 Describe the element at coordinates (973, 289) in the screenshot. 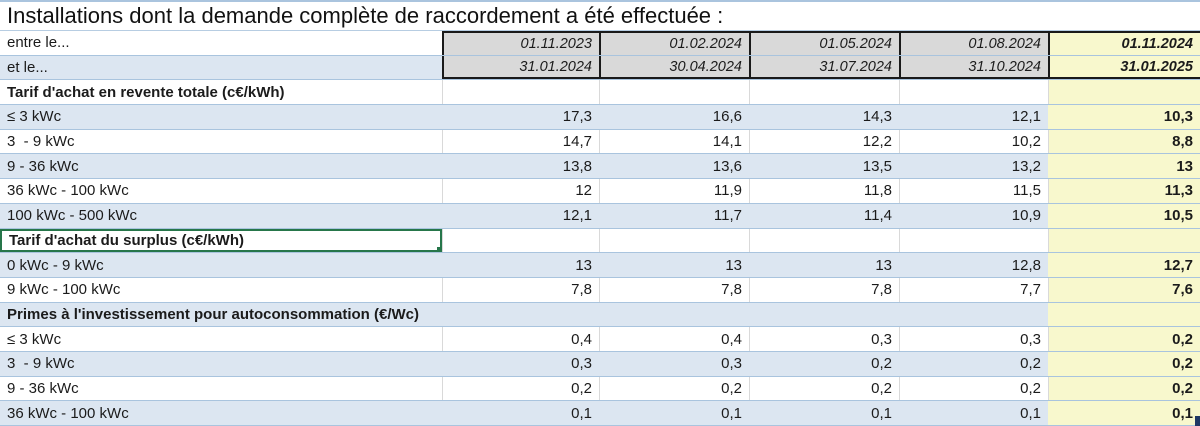

I see `value-cell: 7,7` at that location.